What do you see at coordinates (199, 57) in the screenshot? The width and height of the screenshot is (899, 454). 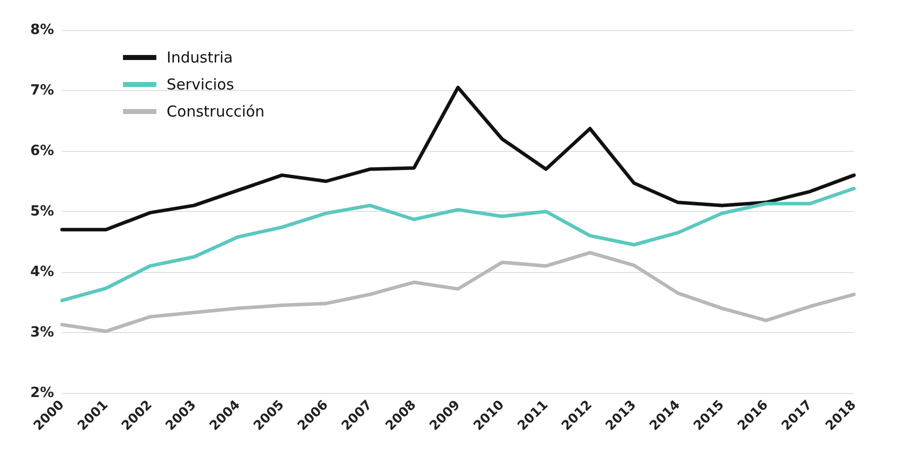 I see `legend-label: Industria` at bounding box center [199, 57].